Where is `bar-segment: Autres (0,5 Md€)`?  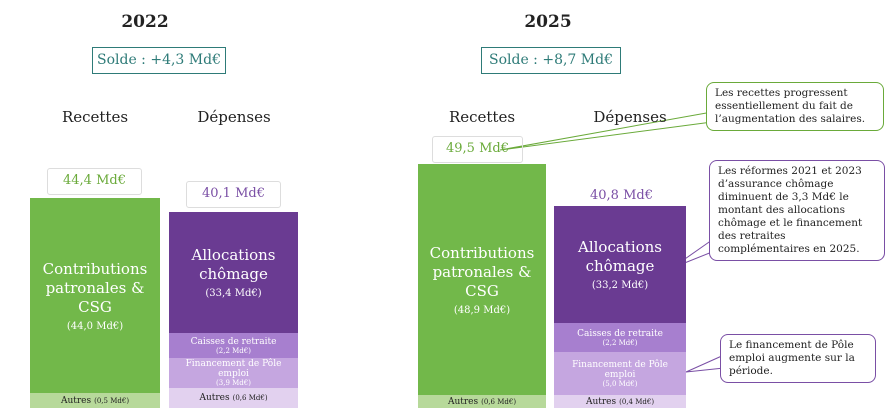 bar-segment: Autres (0,5 Md€) is located at coordinates (95, 400).